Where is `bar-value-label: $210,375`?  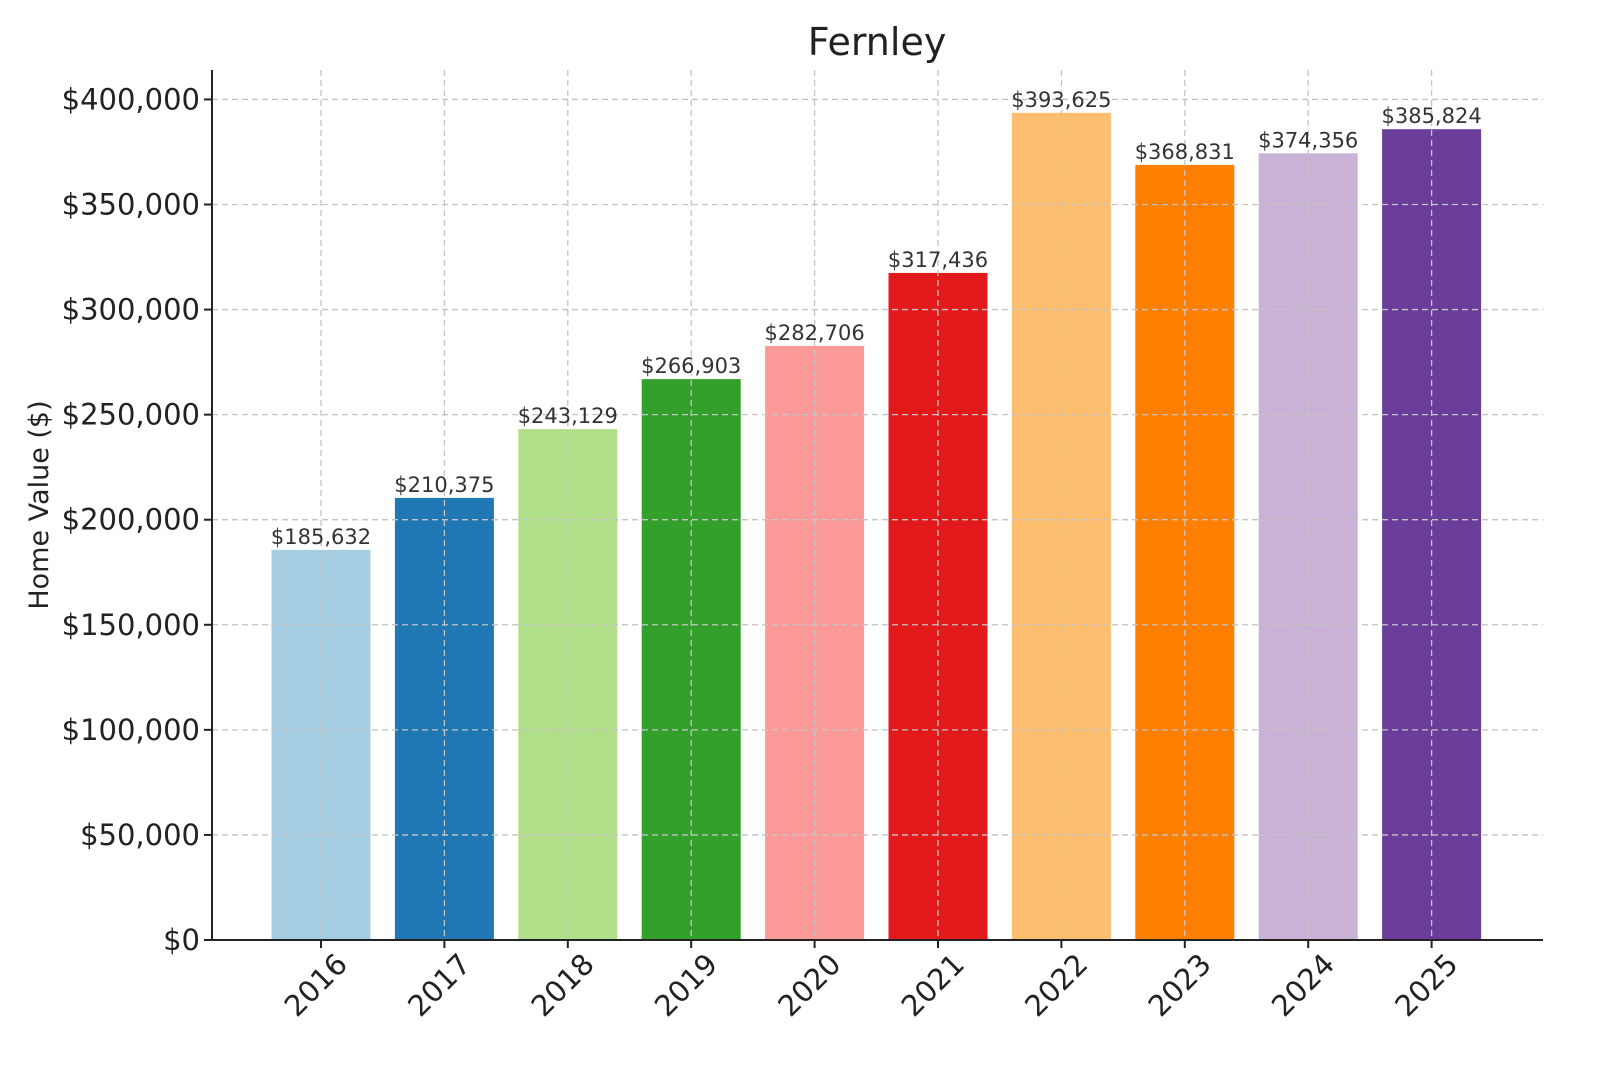 bar-value-label: $210,375 is located at coordinates (444, 485).